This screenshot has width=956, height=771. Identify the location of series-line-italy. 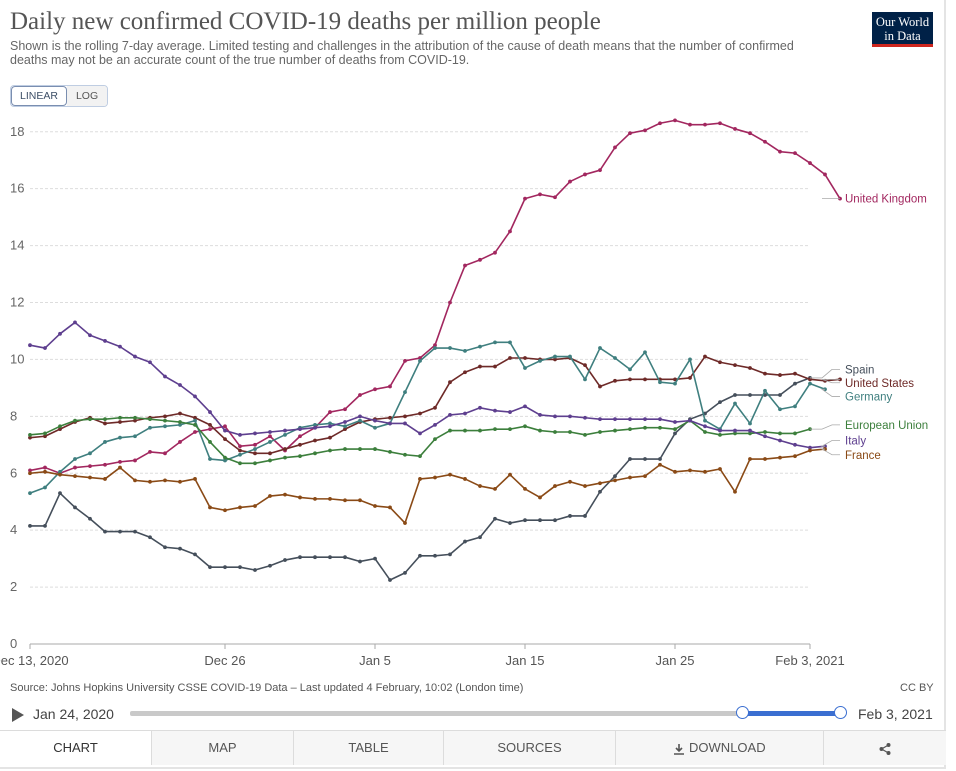
(427, 385).